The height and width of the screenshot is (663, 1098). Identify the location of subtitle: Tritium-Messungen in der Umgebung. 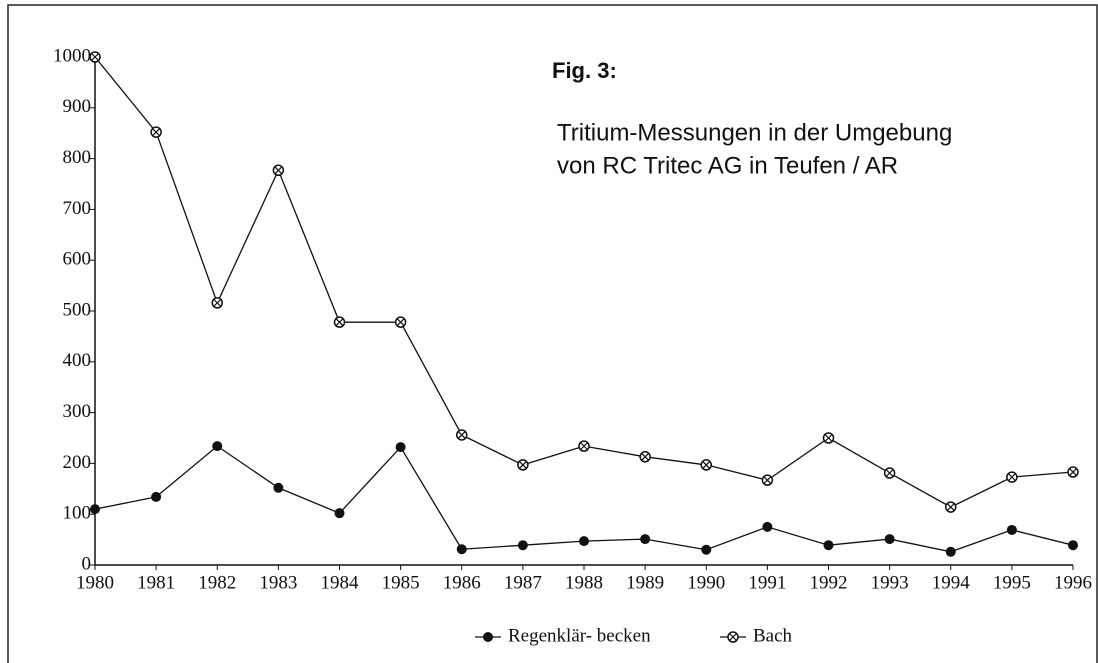
(754, 132).